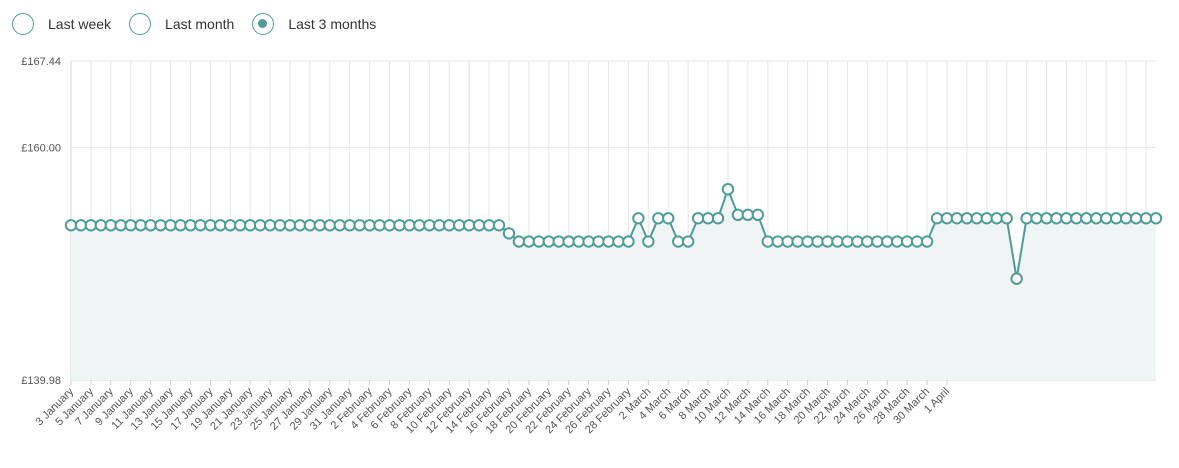 The width and height of the screenshot is (1179, 468). What do you see at coordinates (314, 24) in the screenshot?
I see `range-option-last-3-months: Last 3 months` at bounding box center [314, 24].